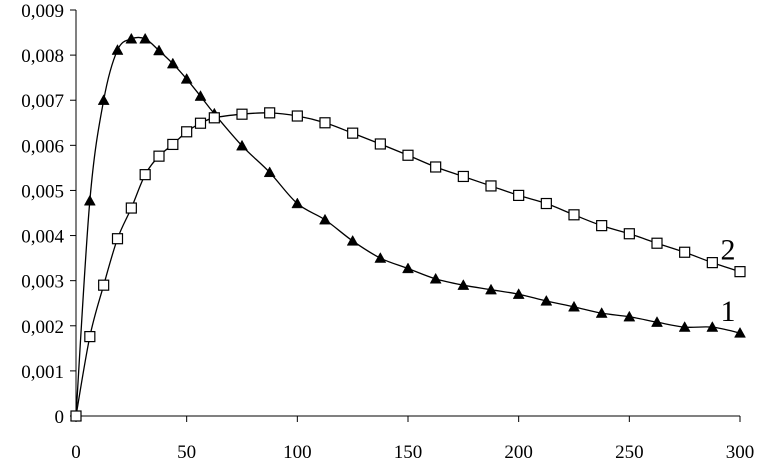 The width and height of the screenshot is (757, 462). I want to click on series-label-1: 1, so click(728, 311).